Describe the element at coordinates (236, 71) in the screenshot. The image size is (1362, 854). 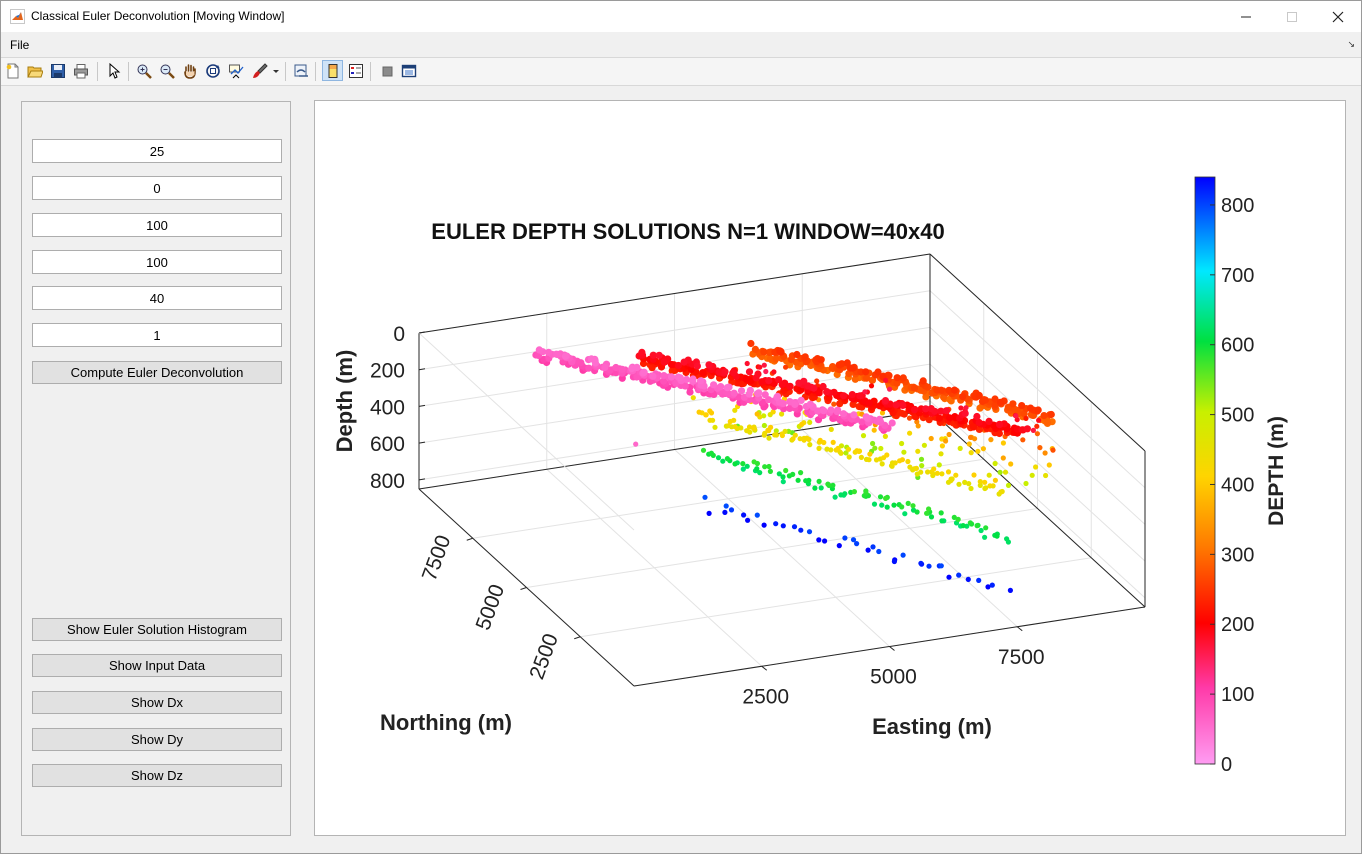
I see `data-cursor-icon` at that location.